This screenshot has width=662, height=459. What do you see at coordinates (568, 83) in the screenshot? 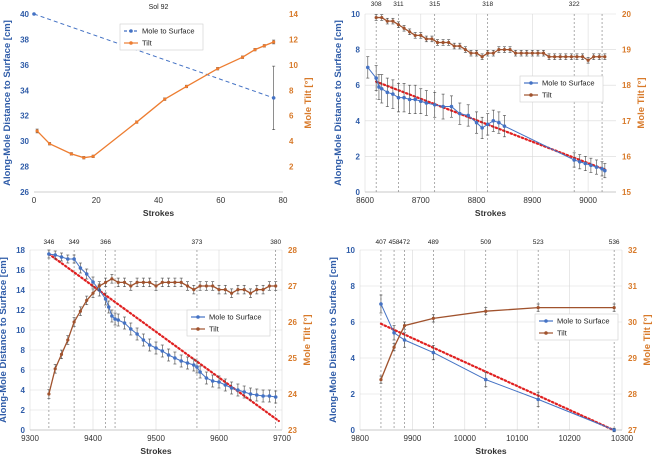
I see `legend-label: Mole to Surface` at bounding box center [568, 83].